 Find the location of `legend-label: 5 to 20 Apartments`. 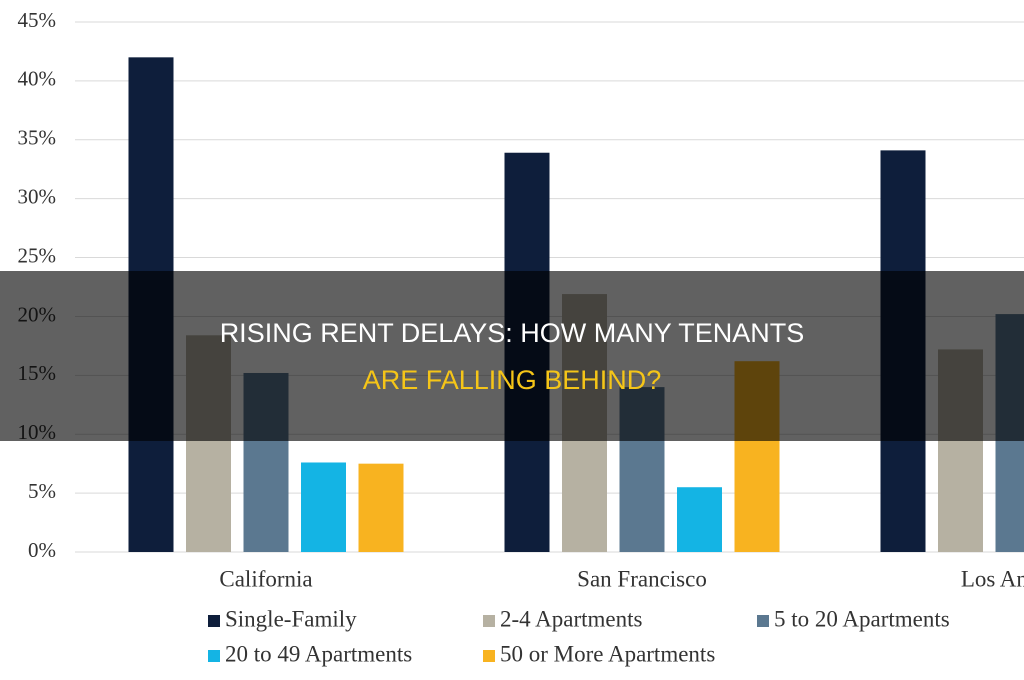

legend-label: 5 to 20 Apartments is located at coordinates (862, 618).